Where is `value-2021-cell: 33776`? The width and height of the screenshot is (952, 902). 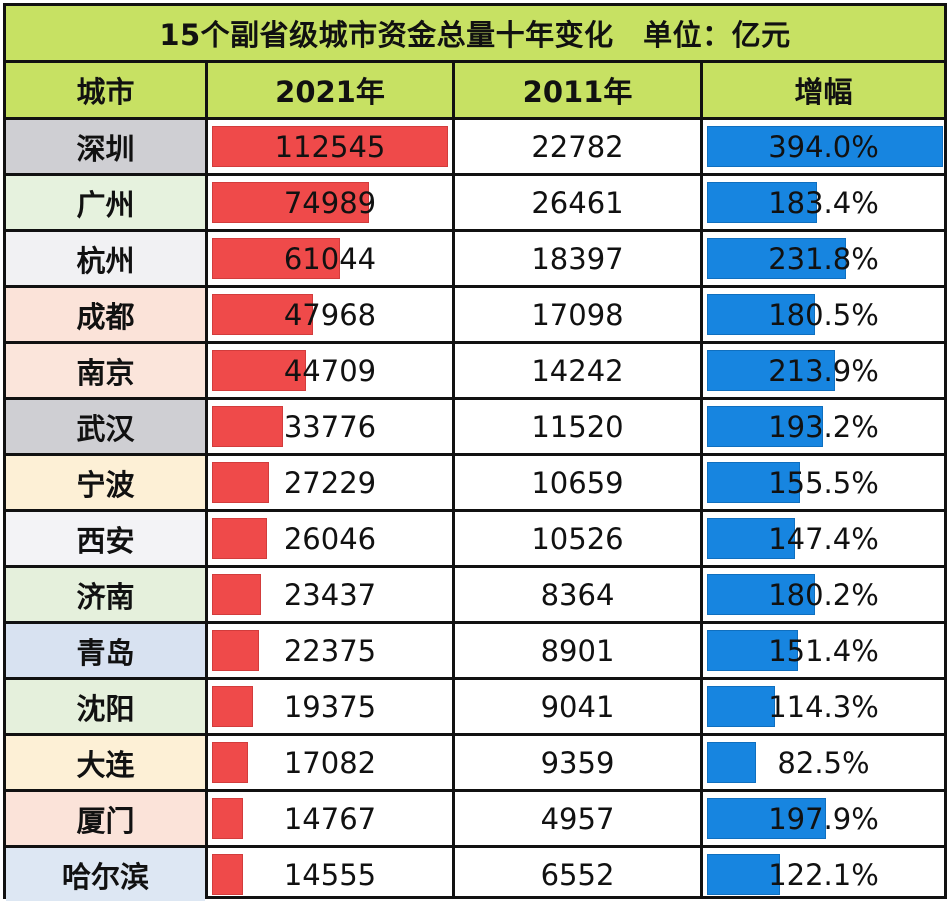 value-2021-cell: 33776 is located at coordinates (330, 426).